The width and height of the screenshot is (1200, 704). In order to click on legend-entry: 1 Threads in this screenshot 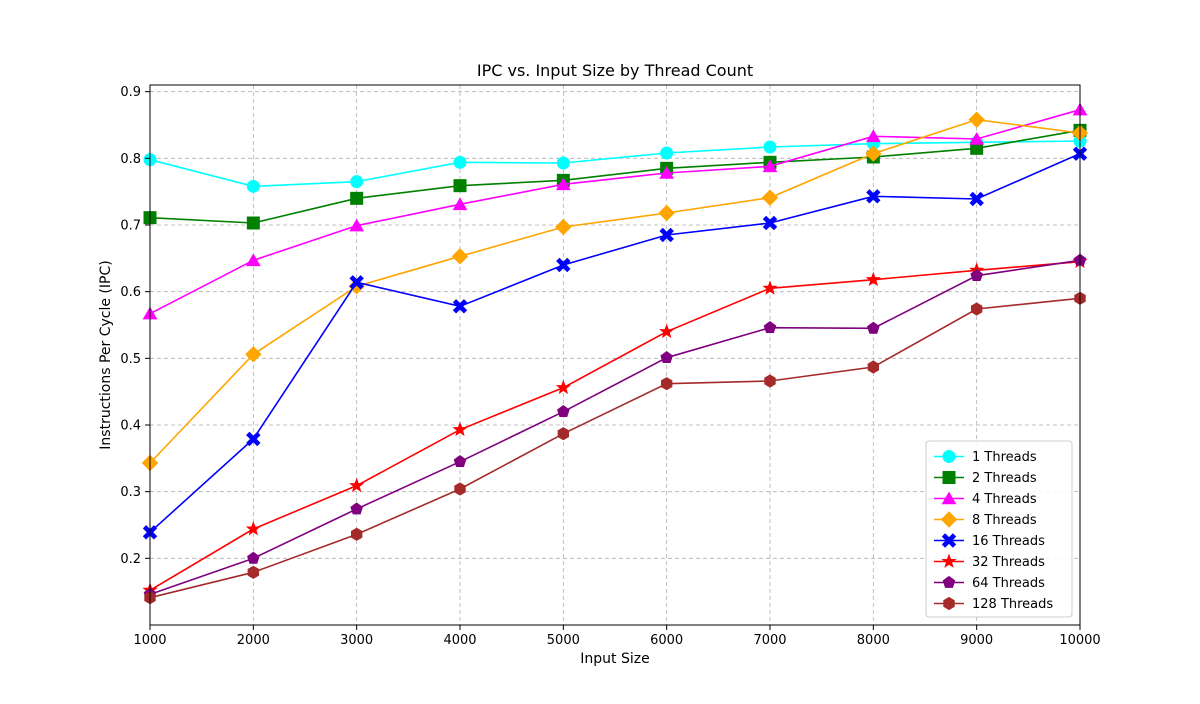, I will do `click(985, 457)`.